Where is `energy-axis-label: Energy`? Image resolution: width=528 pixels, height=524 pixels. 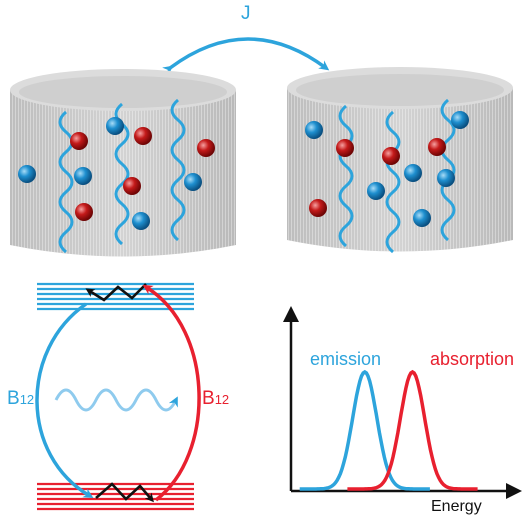 energy-axis-label: Energy is located at coordinates (456, 506).